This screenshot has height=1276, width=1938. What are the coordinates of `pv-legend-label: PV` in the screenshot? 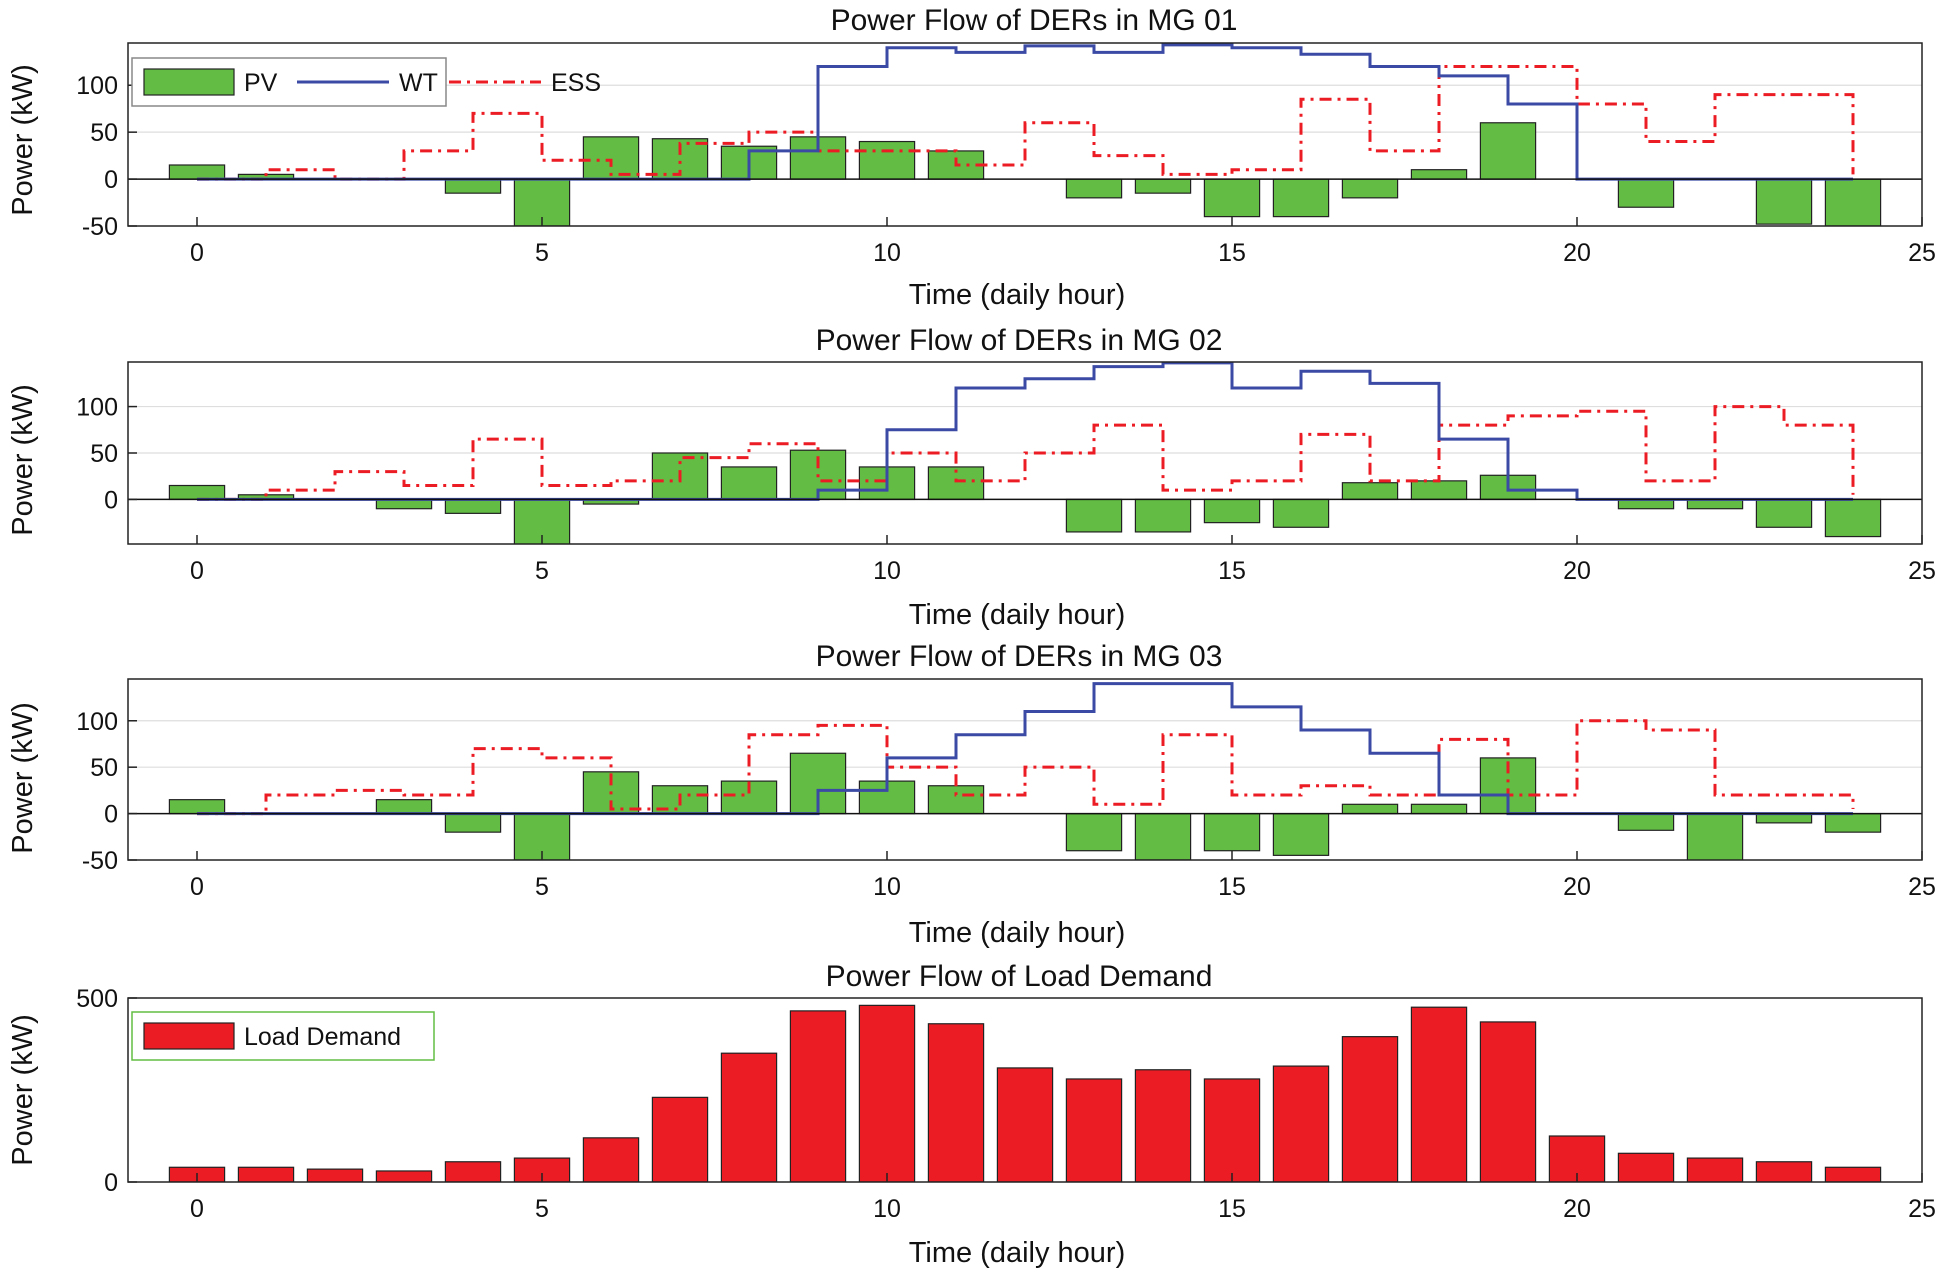 It's located at (261, 83).